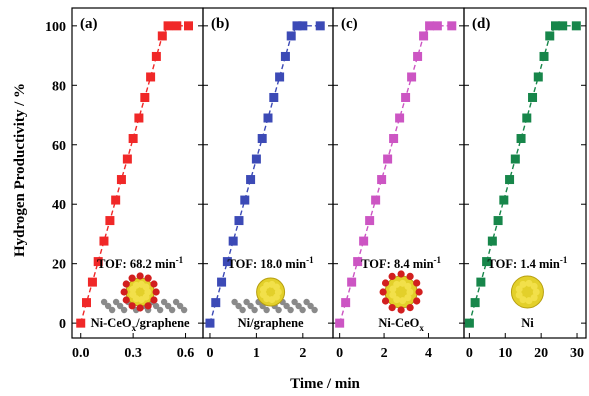 The height and width of the screenshot is (396, 589). Describe the element at coordinates (339, 353) in the screenshot. I see `x-tick-label: 0` at that location.